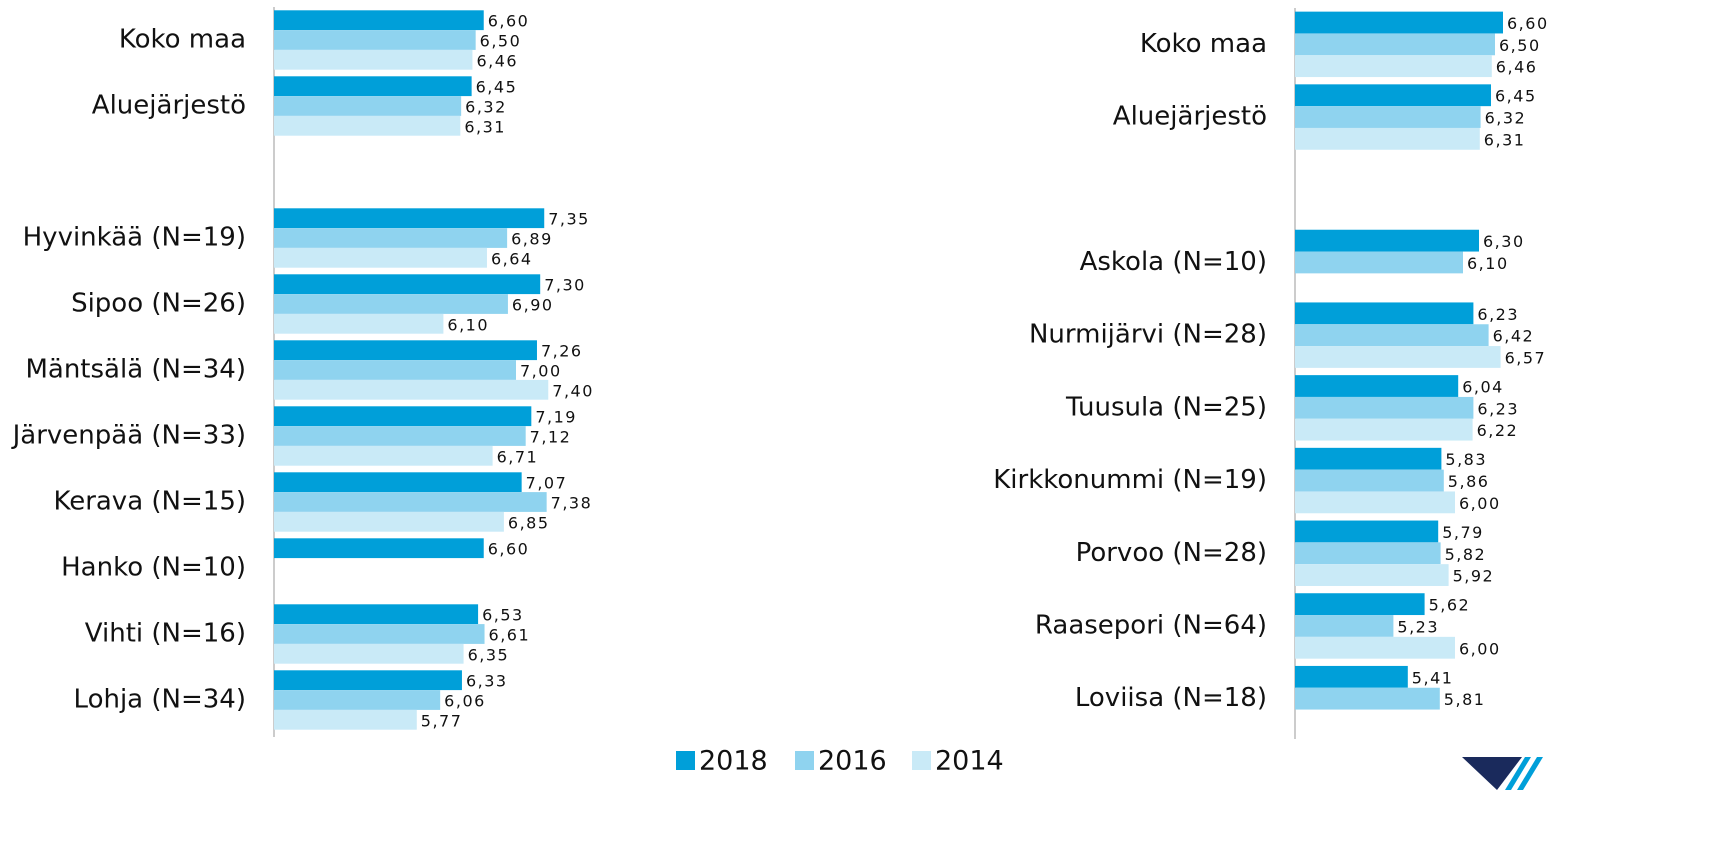 The height and width of the screenshot is (847, 1713). I want to click on value-label: 7,12, so click(551, 437).